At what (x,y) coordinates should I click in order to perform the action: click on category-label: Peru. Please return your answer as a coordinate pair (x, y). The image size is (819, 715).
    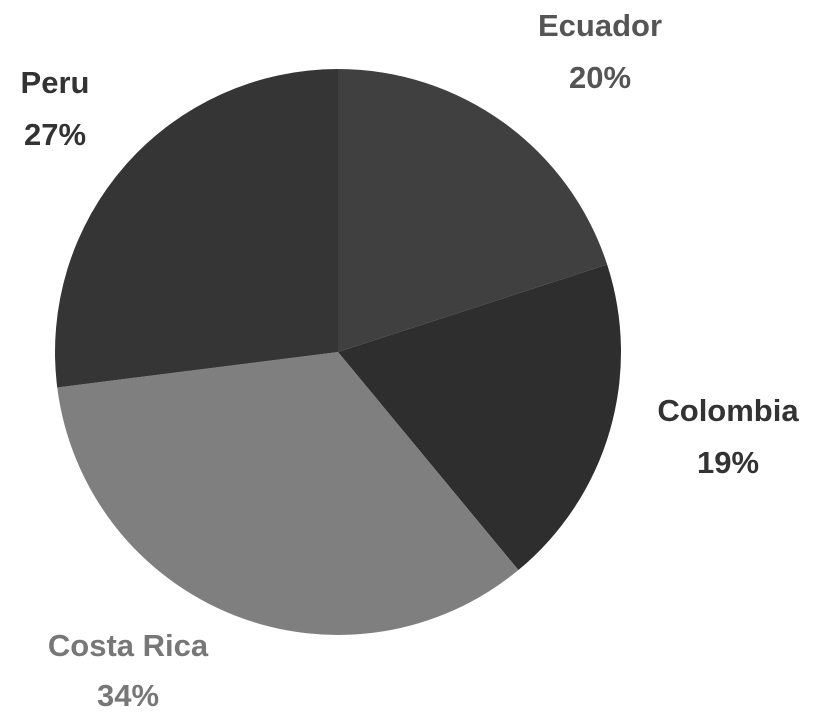
    Looking at the image, I should click on (55, 82).